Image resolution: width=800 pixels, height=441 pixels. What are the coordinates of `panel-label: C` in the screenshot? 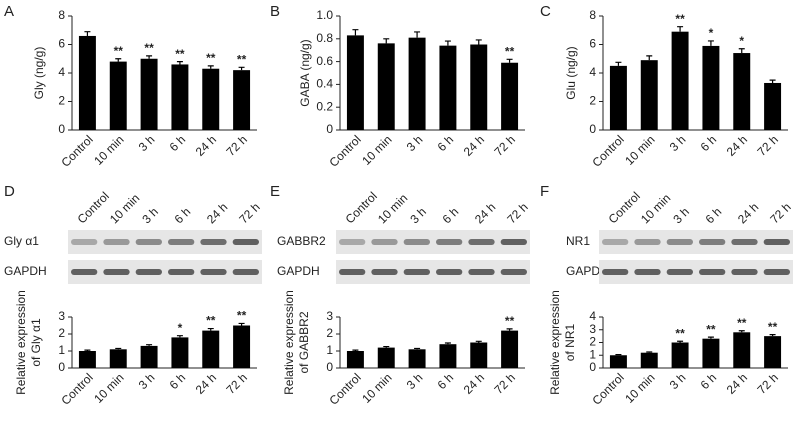 It's located at (545, 11).